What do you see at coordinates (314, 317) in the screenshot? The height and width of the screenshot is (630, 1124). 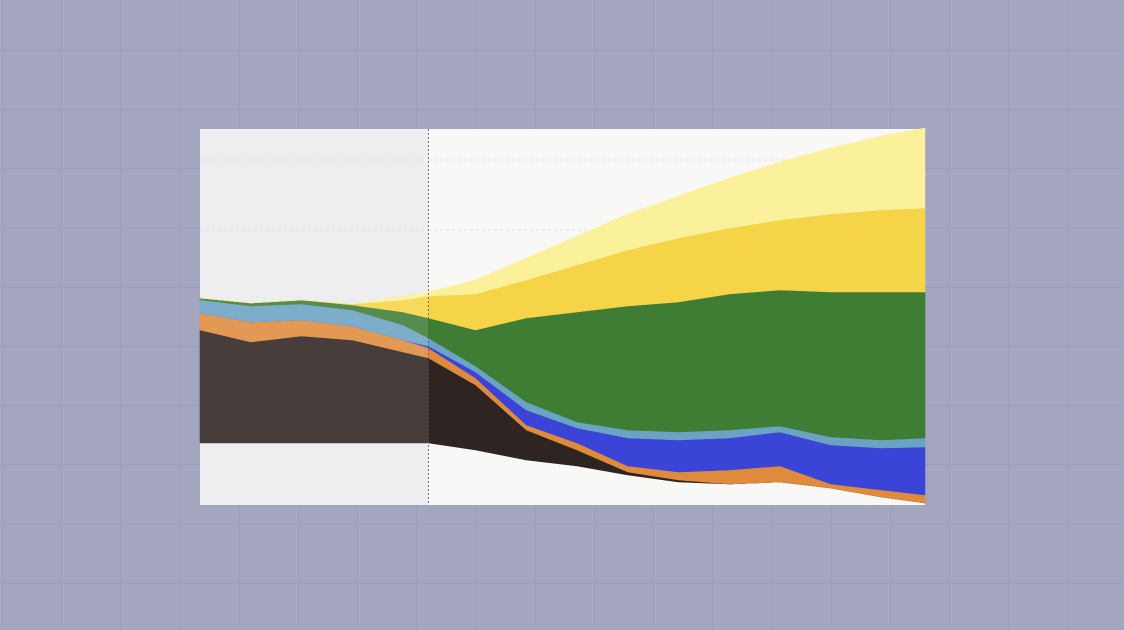 I see `history-overlay` at bounding box center [314, 317].